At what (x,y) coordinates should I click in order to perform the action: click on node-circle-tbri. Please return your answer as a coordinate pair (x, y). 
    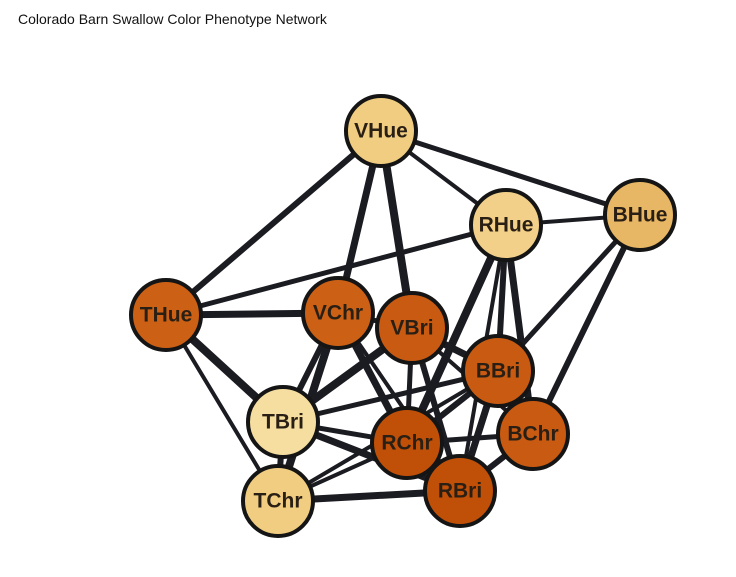
    Looking at the image, I should click on (283, 422).